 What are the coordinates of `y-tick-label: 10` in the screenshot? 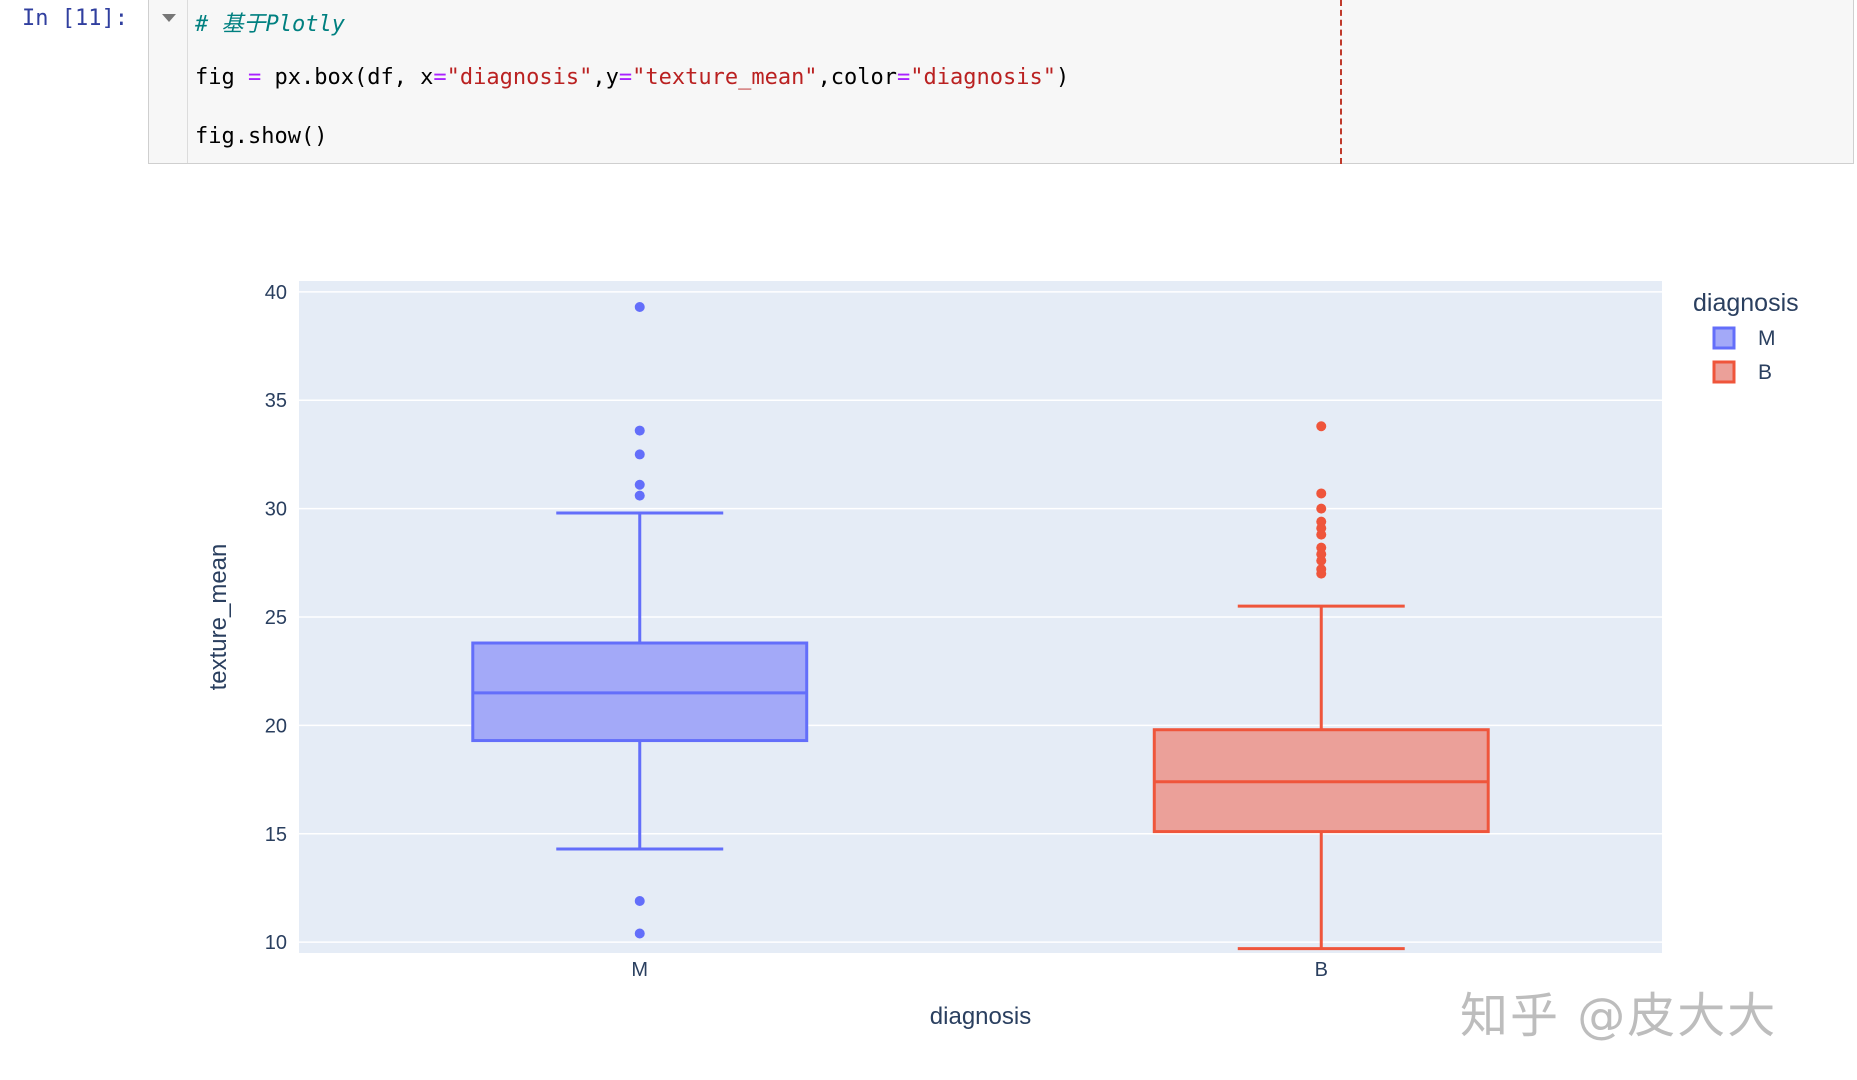 It's located at (276, 943).